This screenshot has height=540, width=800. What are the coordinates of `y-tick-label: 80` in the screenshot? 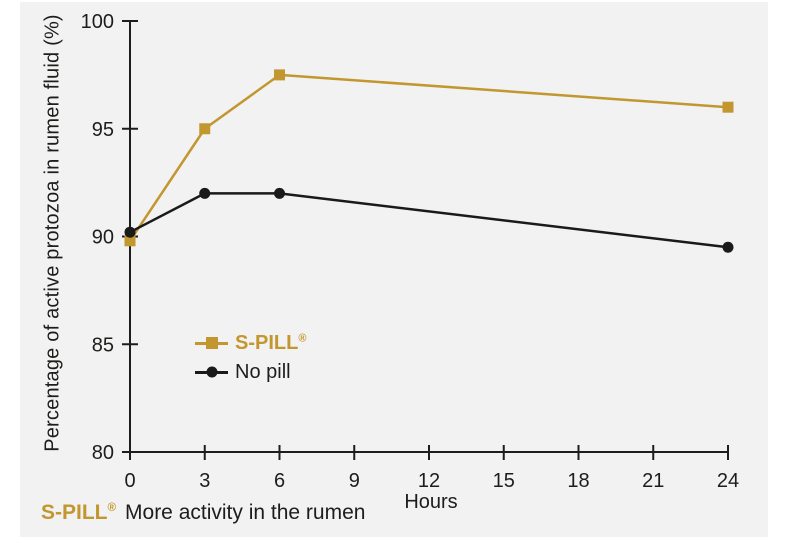 It's located at (103, 453).